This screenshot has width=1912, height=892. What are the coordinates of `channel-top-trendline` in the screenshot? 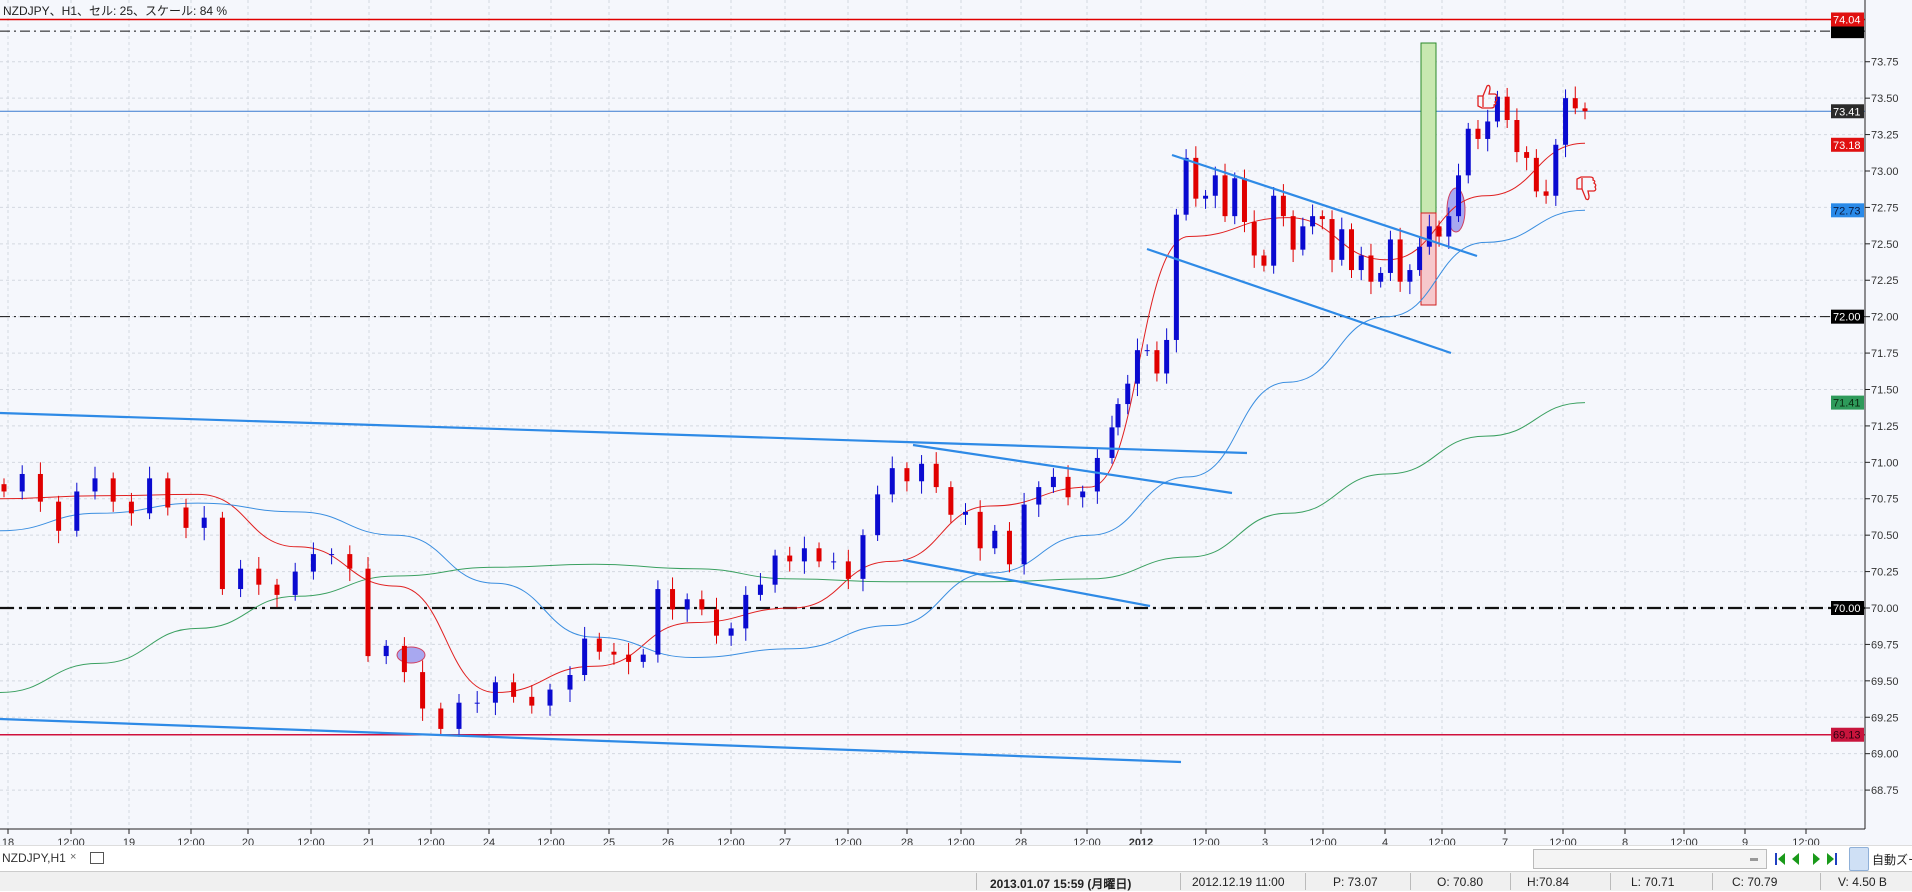 It's located at (1324, 205).